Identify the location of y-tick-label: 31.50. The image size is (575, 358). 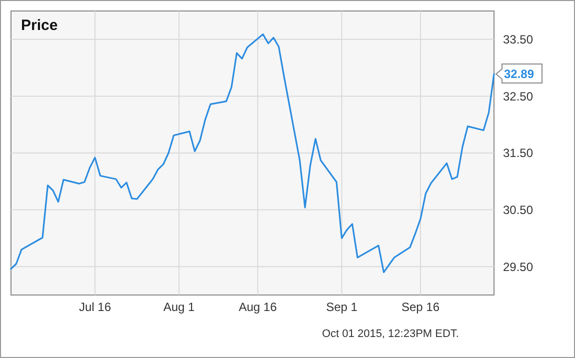
(518, 153).